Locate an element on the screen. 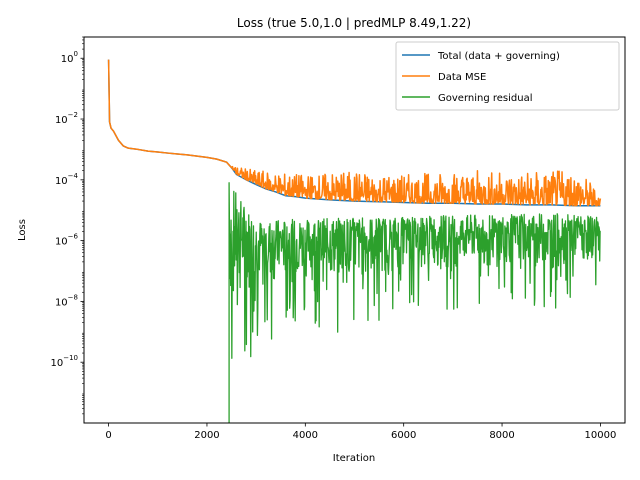  legend-box is located at coordinates (507, 76).